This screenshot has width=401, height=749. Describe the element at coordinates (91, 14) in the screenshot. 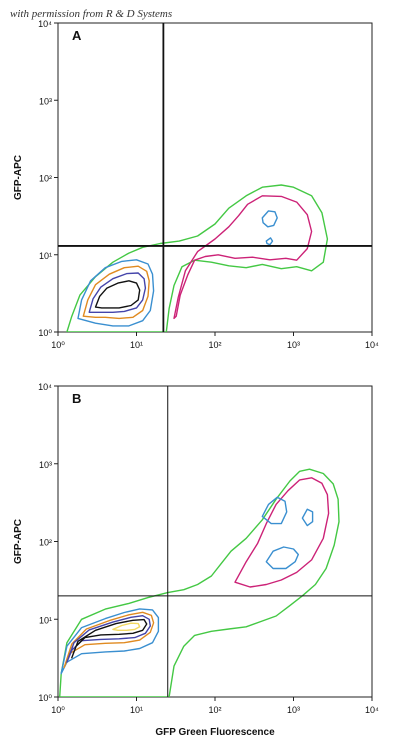

I see `watermark: with permission from R & D Systems` at that location.